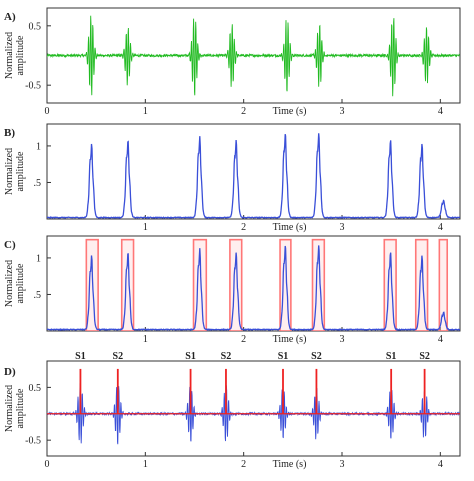  I want to click on panel-label: B), so click(9, 133).